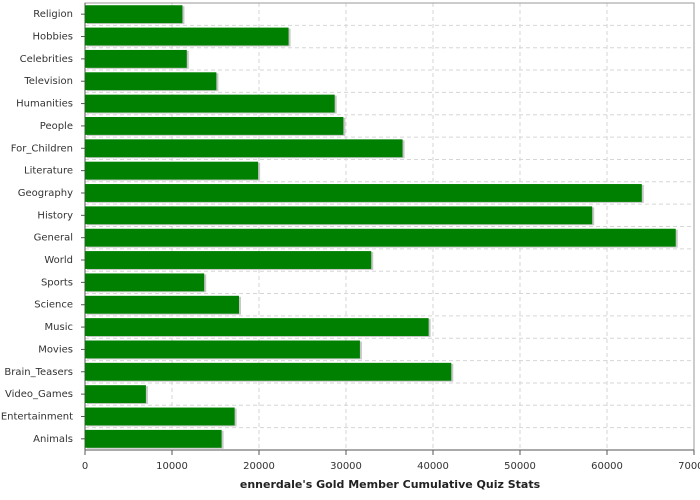  Describe the element at coordinates (44, 104) in the screenshot. I see `y-tick-label: Humanities` at that location.